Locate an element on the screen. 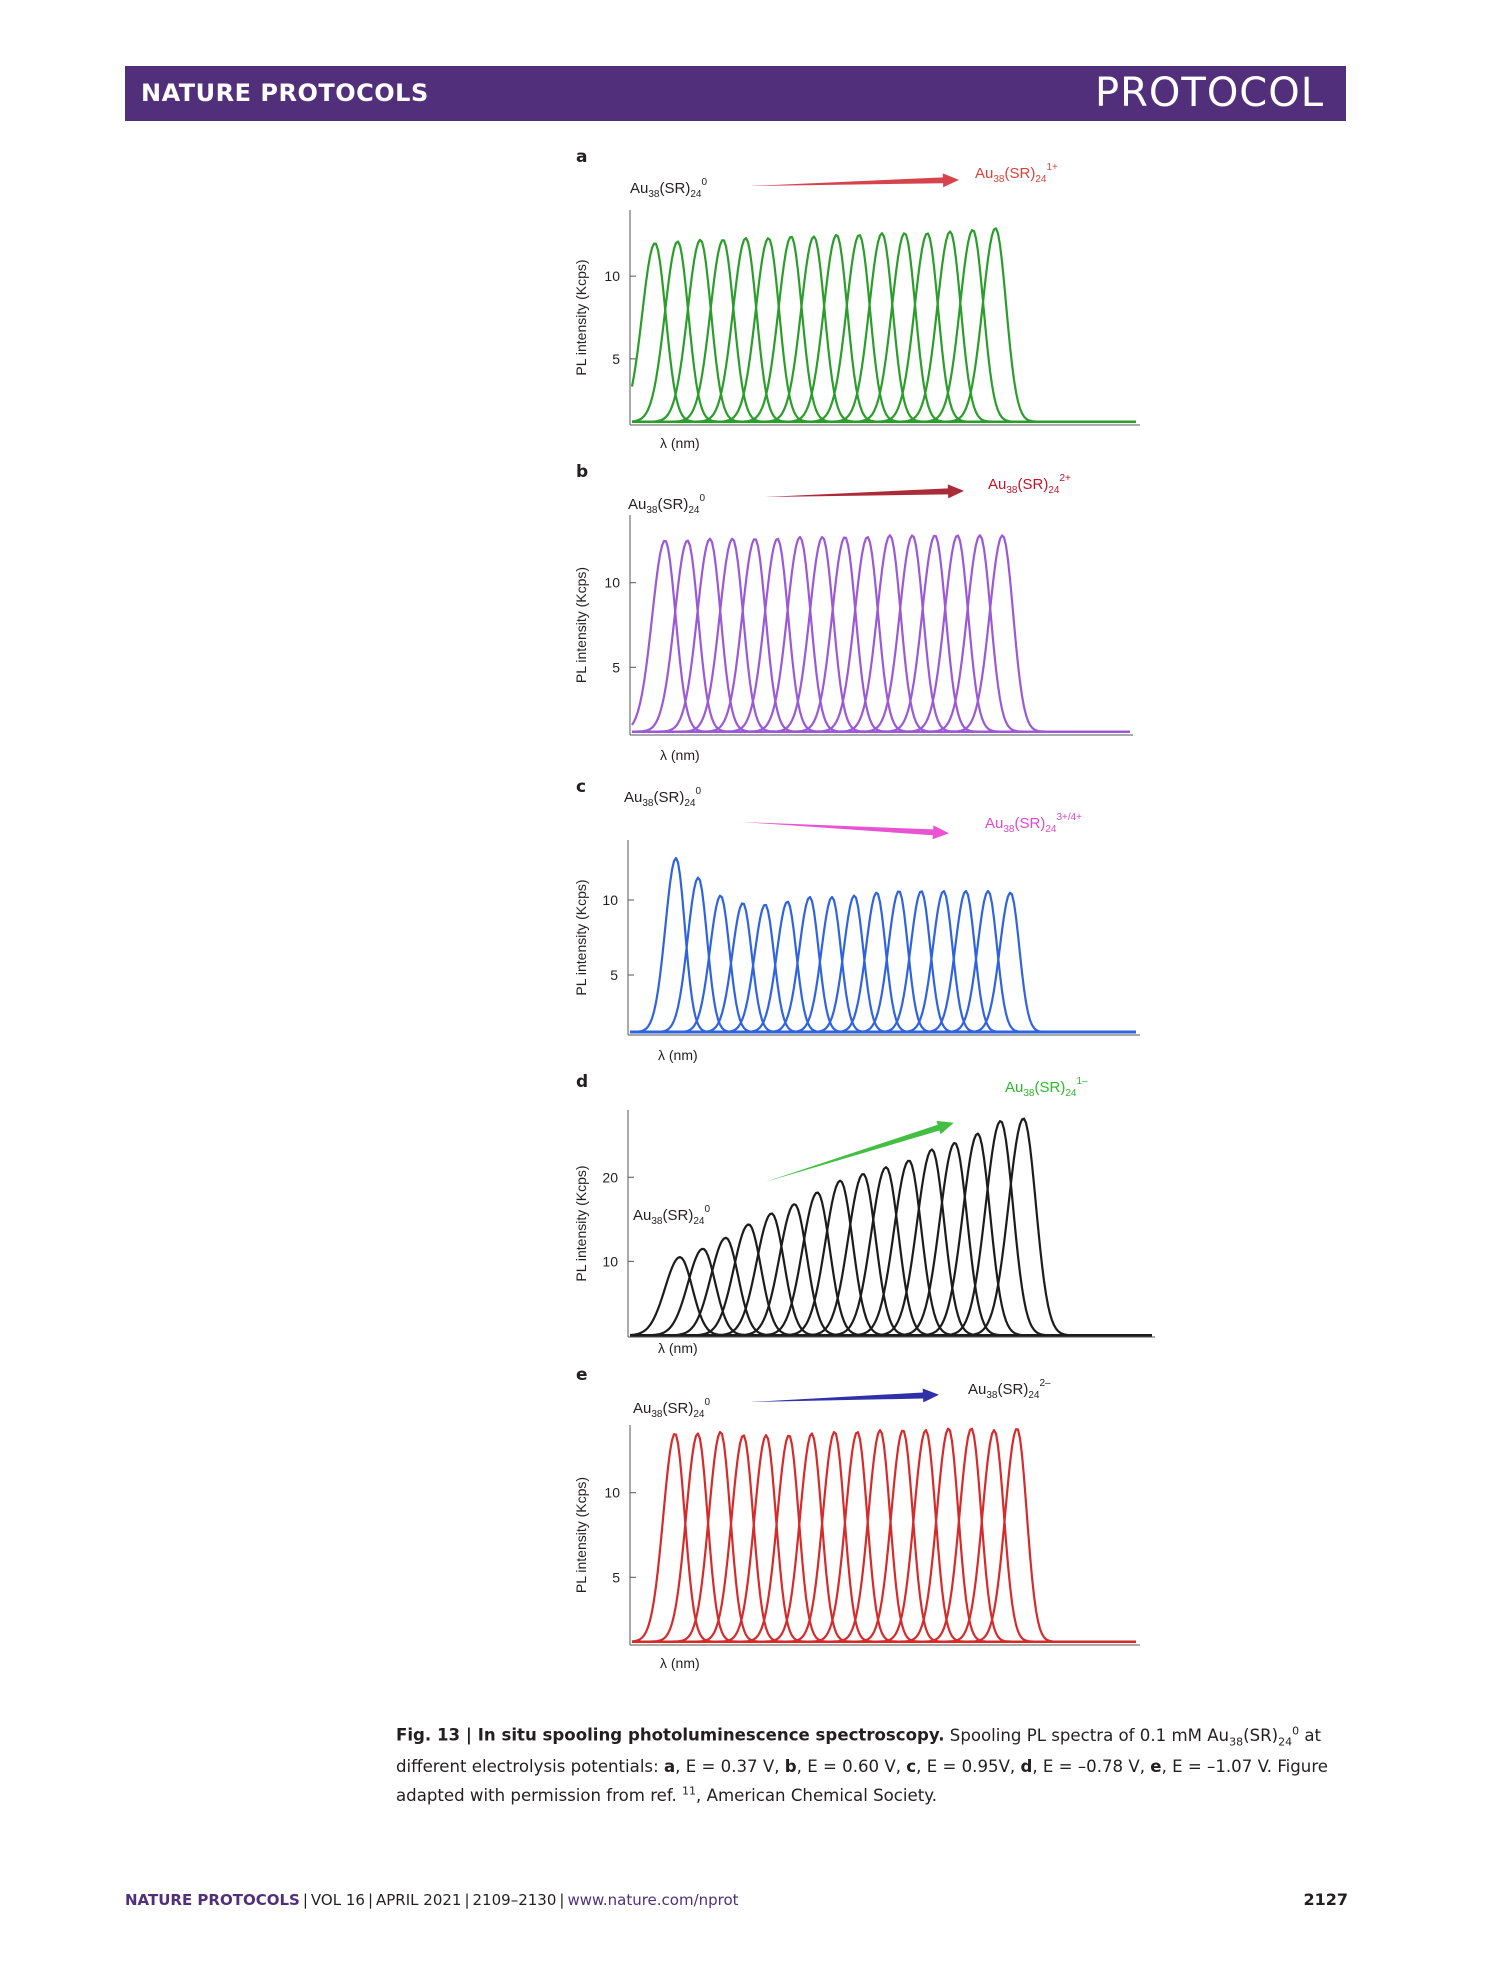  footer-url-link: www.nature.com/nprot is located at coordinates (653, 1900).